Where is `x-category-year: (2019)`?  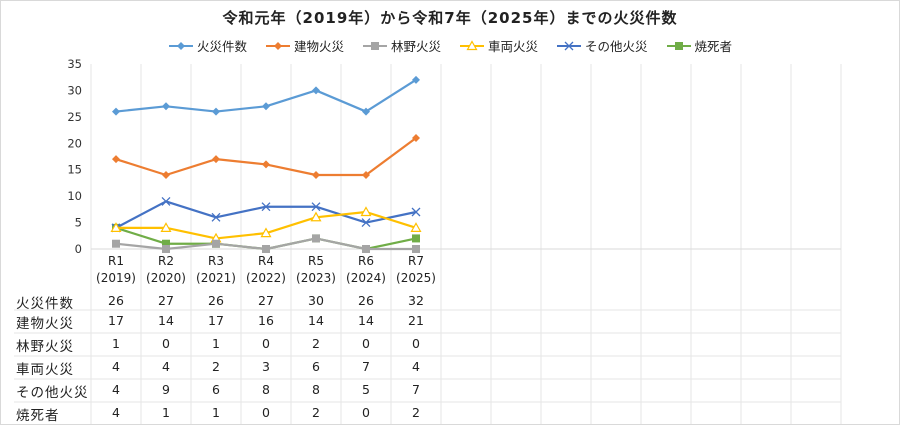
x-category-year: (2019) is located at coordinates (116, 278).